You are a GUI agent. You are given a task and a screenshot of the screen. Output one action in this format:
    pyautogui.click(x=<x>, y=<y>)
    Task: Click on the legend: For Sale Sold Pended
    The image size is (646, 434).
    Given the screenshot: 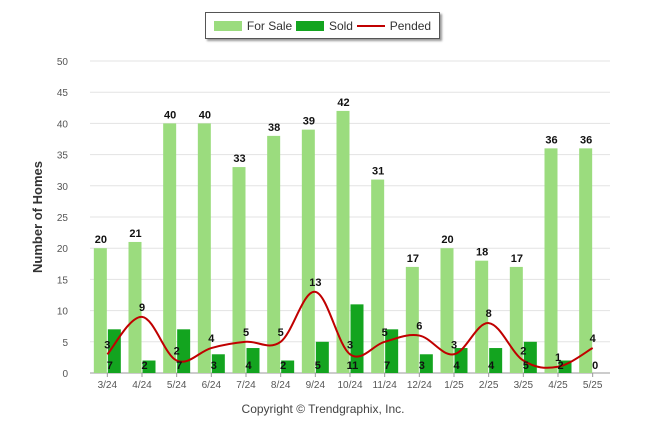 What is the action you would take?
    pyautogui.click(x=322, y=25)
    